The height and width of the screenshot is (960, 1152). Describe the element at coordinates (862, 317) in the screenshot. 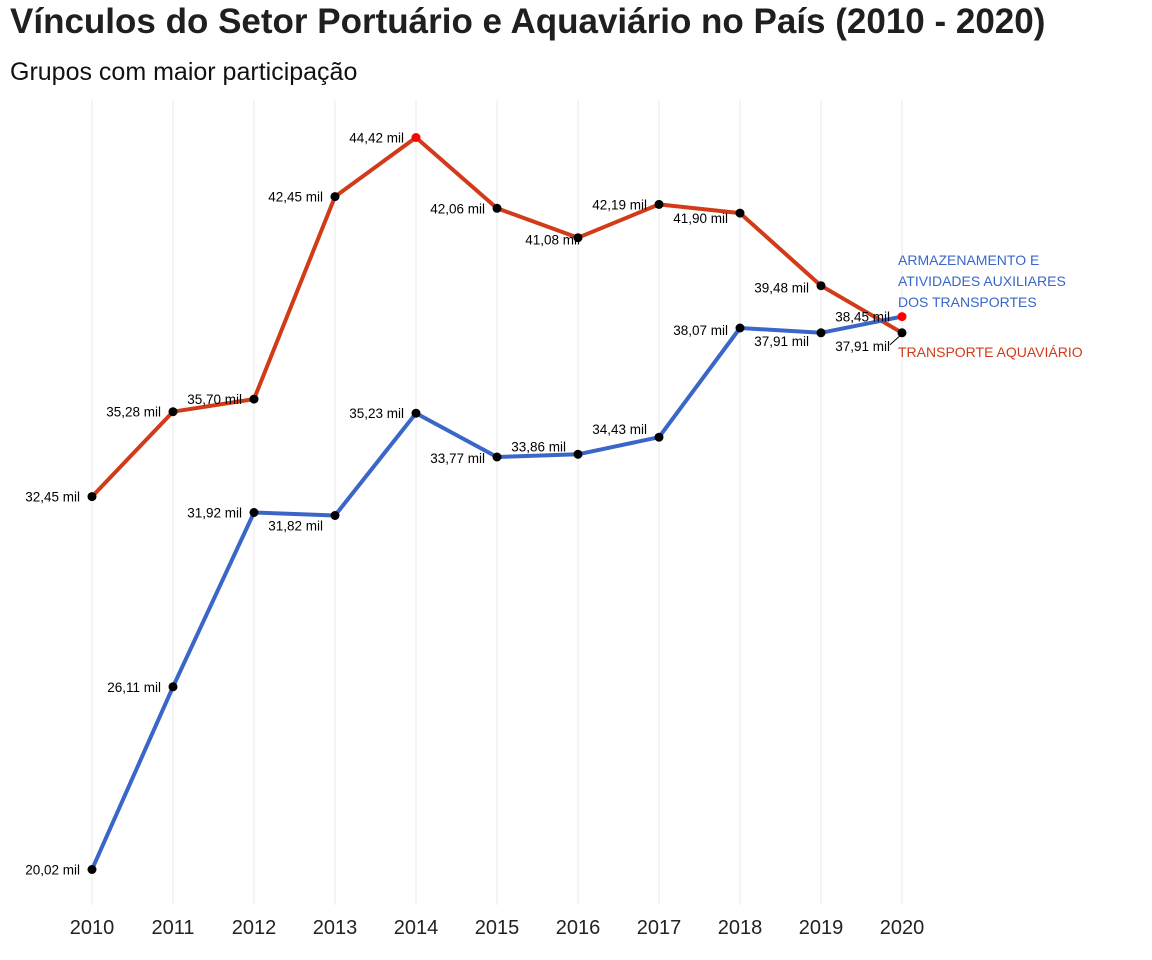

I see `data-label-armazenamento-2020: 38,45 mil` at that location.